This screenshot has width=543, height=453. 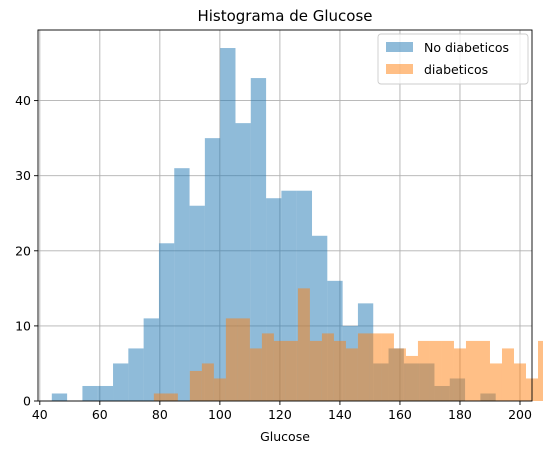 I want to click on x-axis-label: Glucose, so click(x=285, y=436).